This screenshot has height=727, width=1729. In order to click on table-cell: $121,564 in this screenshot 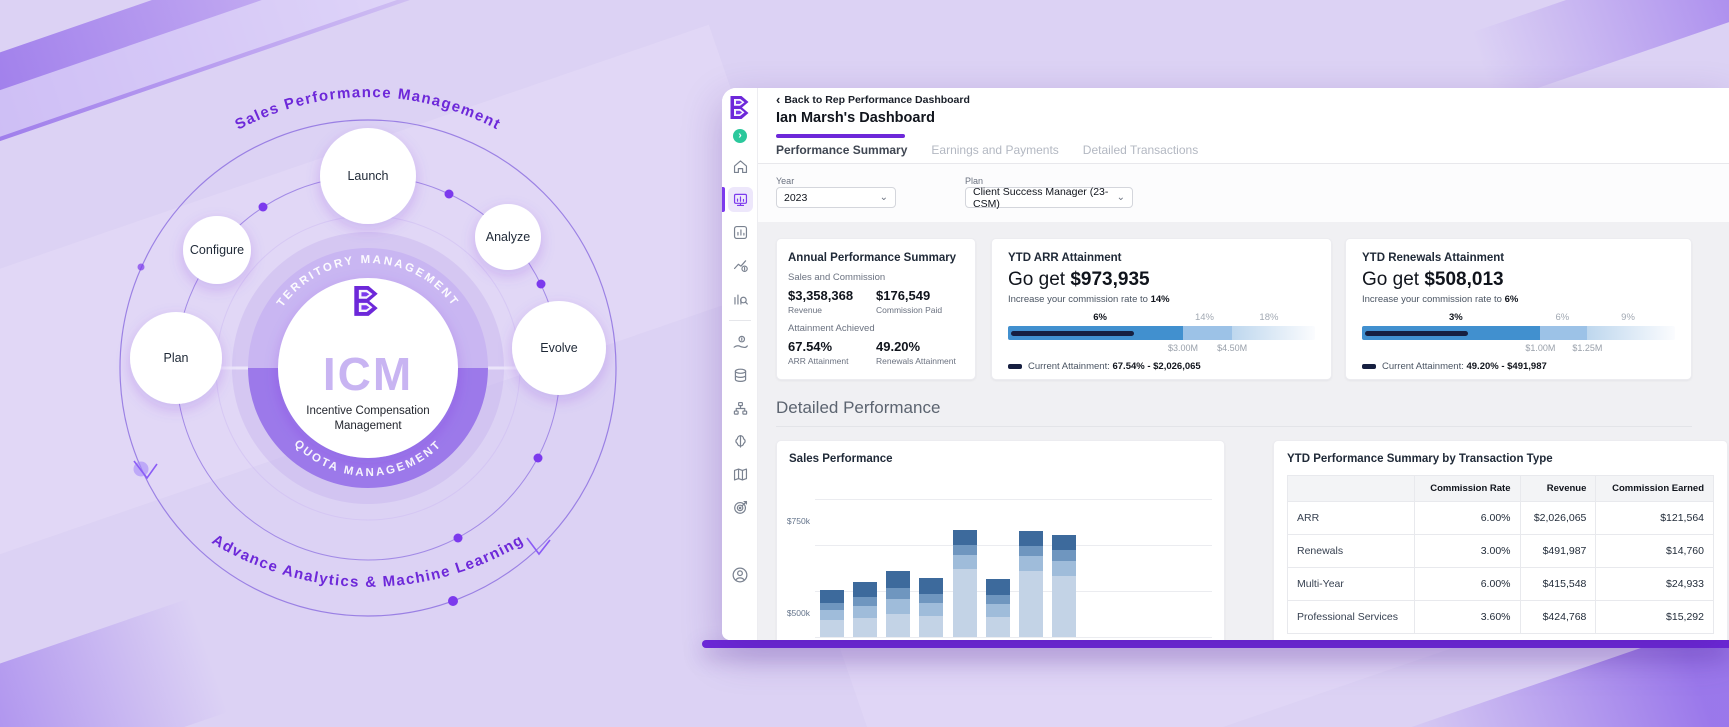, I will do `click(1654, 518)`.